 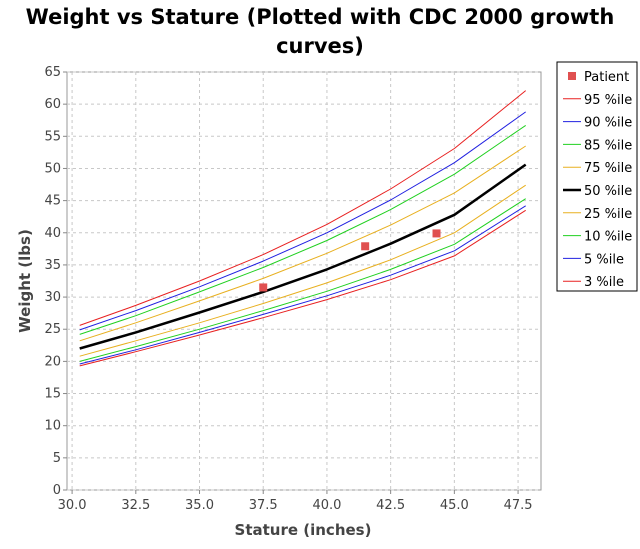 What do you see at coordinates (52, 233) in the screenshot?
I see `y-tick-label: 40` at bounding box center [52, 233].